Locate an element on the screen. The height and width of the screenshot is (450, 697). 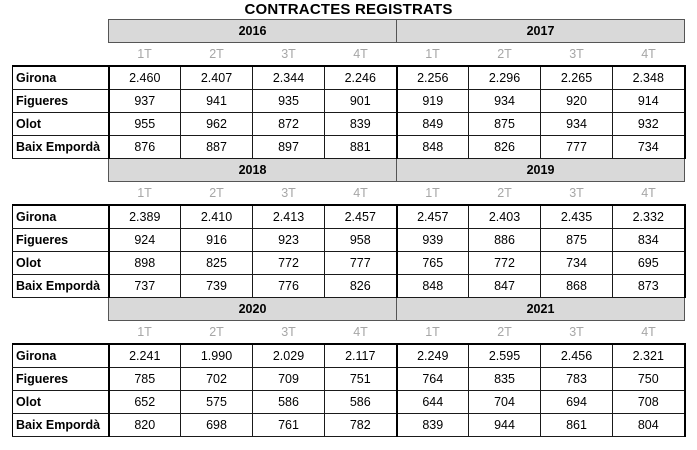
value-cell: 804 is located at coordinates (649, 425).